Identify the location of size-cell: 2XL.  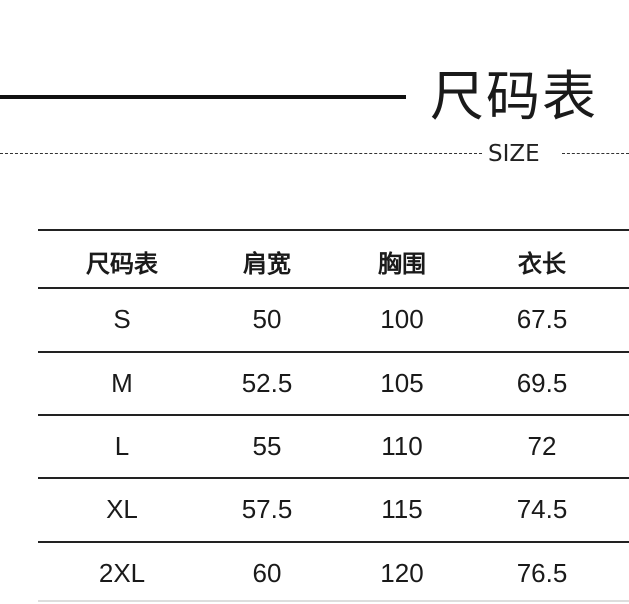
(122, 572).